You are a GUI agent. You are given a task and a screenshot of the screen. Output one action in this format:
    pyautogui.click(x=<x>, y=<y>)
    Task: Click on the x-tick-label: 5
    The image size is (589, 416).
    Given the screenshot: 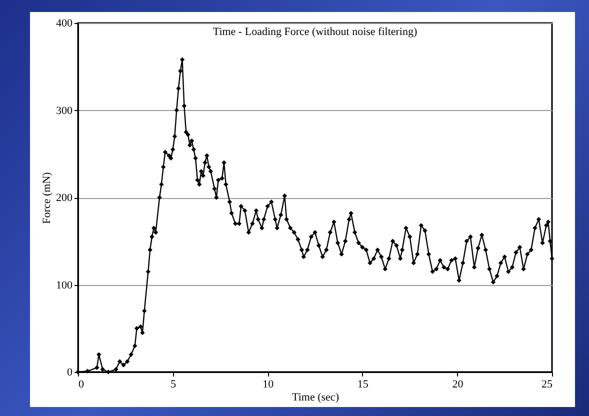 What is the action you would take?
    pyautogui.click(x=173, y=384)
    